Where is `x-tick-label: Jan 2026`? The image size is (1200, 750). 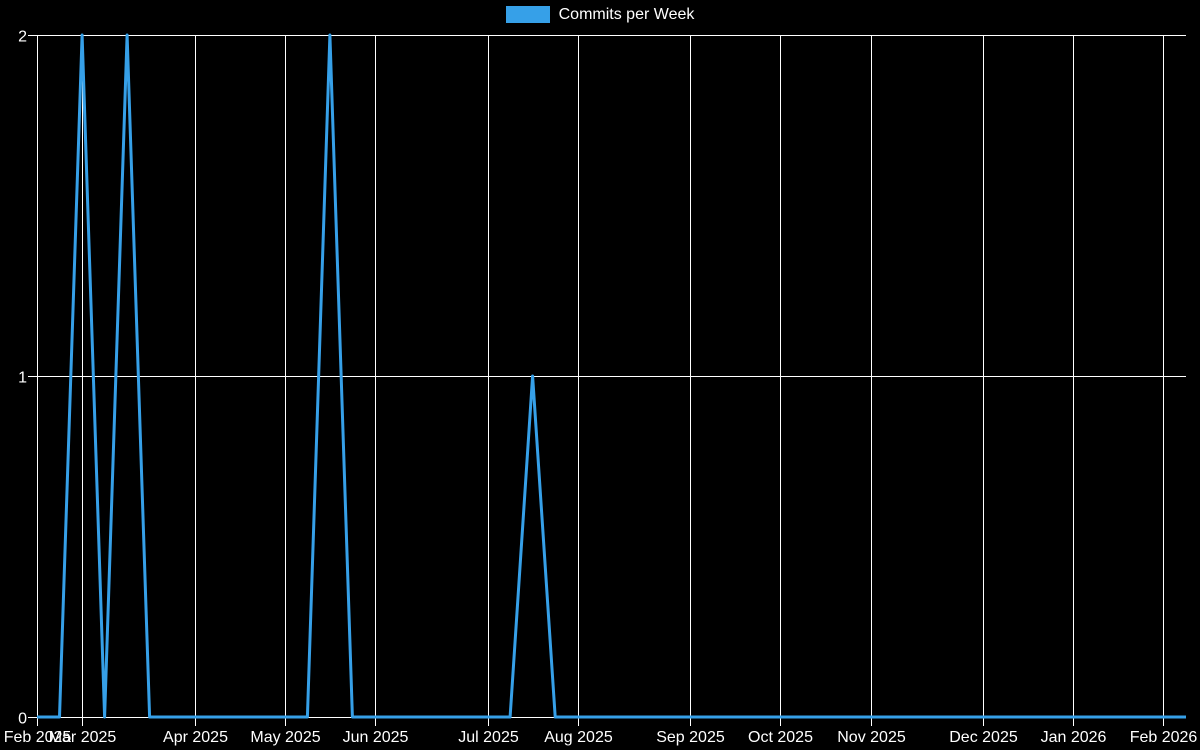
x-tick-label: Jan 2026 is located at coordinates (1074, 737).